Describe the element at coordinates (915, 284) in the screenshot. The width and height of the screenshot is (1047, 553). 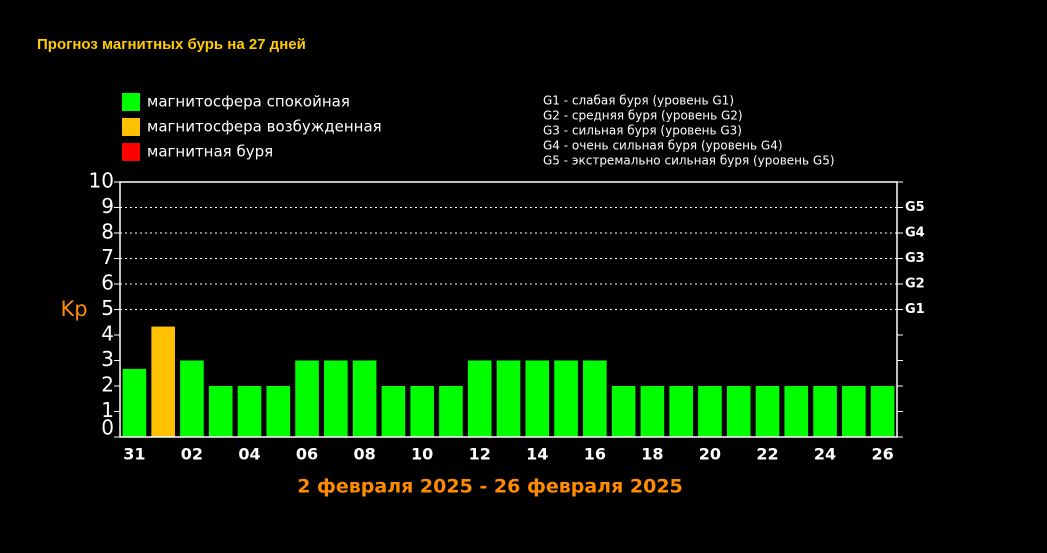
I see `y2-tick-label: G2` at that location.